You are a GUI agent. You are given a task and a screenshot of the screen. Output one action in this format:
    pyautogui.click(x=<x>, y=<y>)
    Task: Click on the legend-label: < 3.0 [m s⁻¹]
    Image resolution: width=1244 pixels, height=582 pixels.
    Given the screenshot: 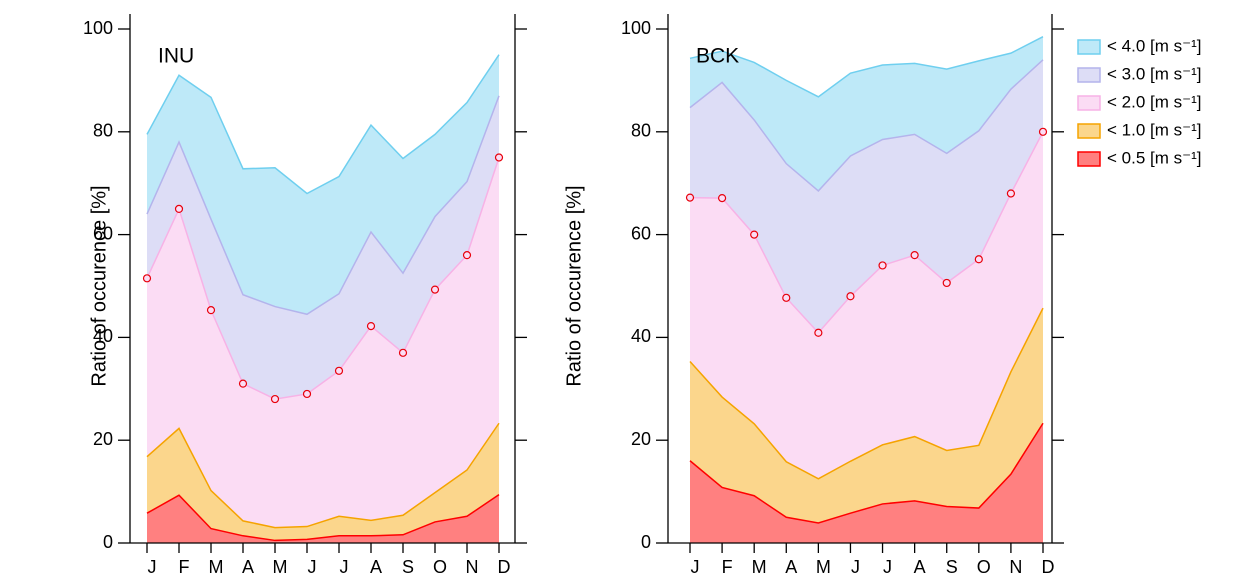 What is the action you would take?
    pyautogui.click(x=1154, y=73)
    